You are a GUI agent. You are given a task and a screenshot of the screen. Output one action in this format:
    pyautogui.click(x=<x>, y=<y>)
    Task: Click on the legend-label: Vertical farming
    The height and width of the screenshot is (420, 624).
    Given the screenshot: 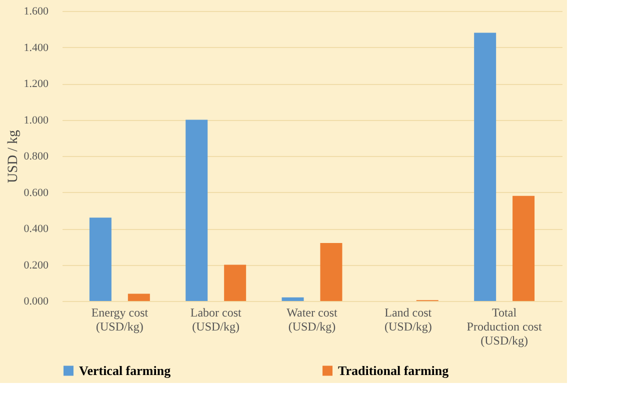 What is the action you would take?
    pyautogui.click(x=125, y=370)
    